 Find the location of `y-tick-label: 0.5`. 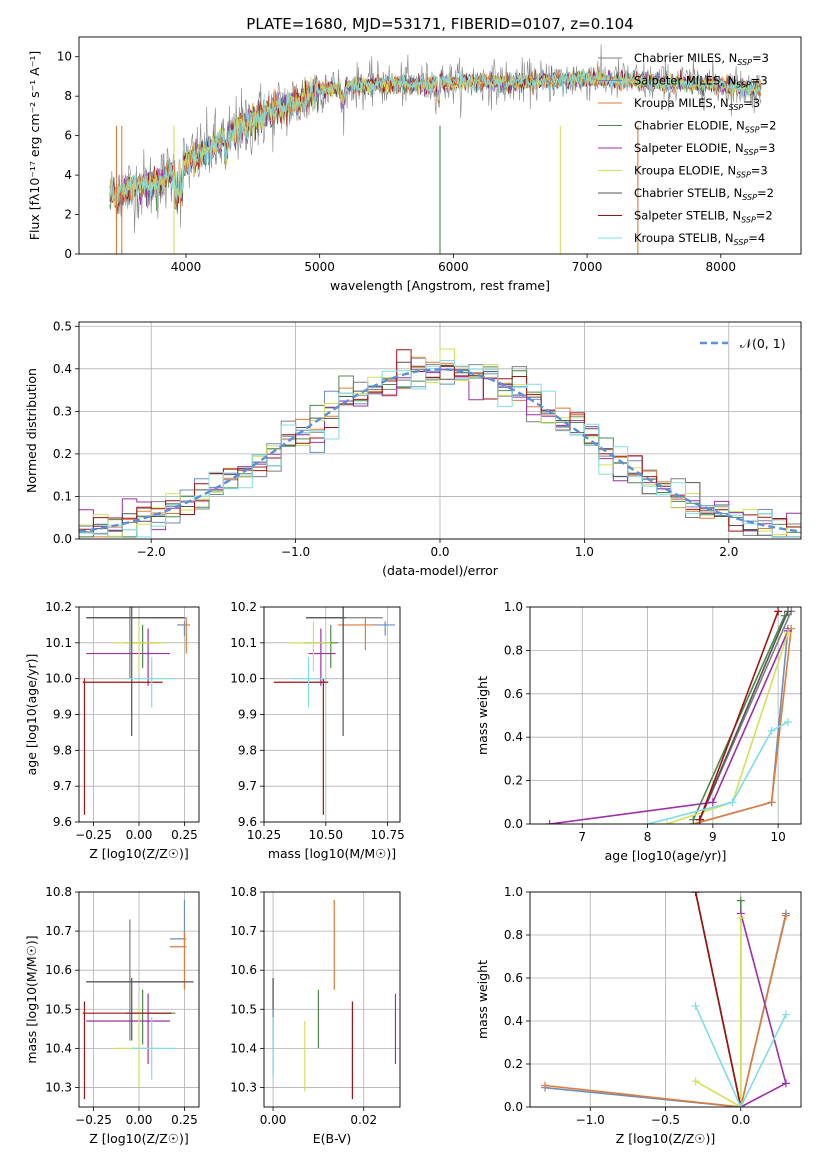

y-tick-label: 0.5 is located at coordinates (62, 326).